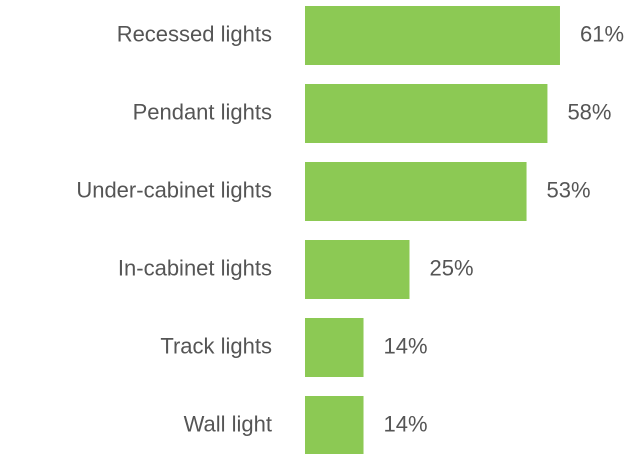  I want to click on category-label: In-cabinet lights, so click(195, 267).